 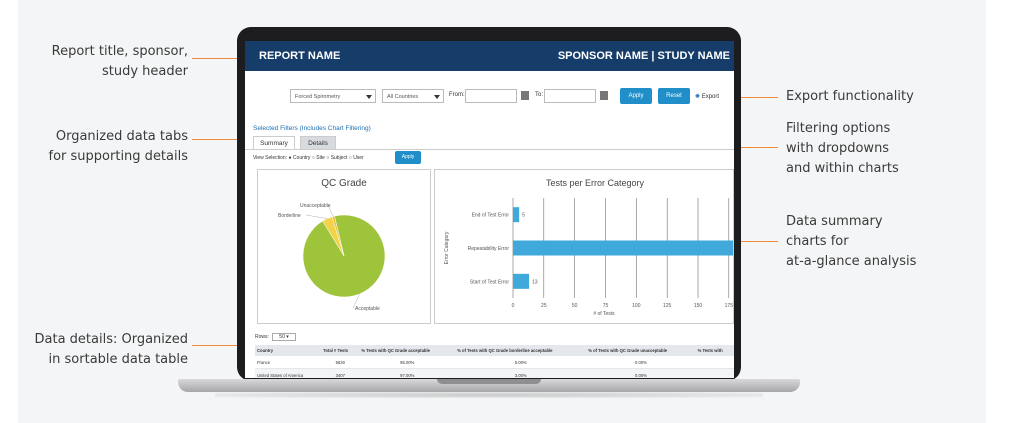 What do you see at coordinates (318, 143) in the screenshot?
I see `tab-details: Details` at bounding box center [318, 143].